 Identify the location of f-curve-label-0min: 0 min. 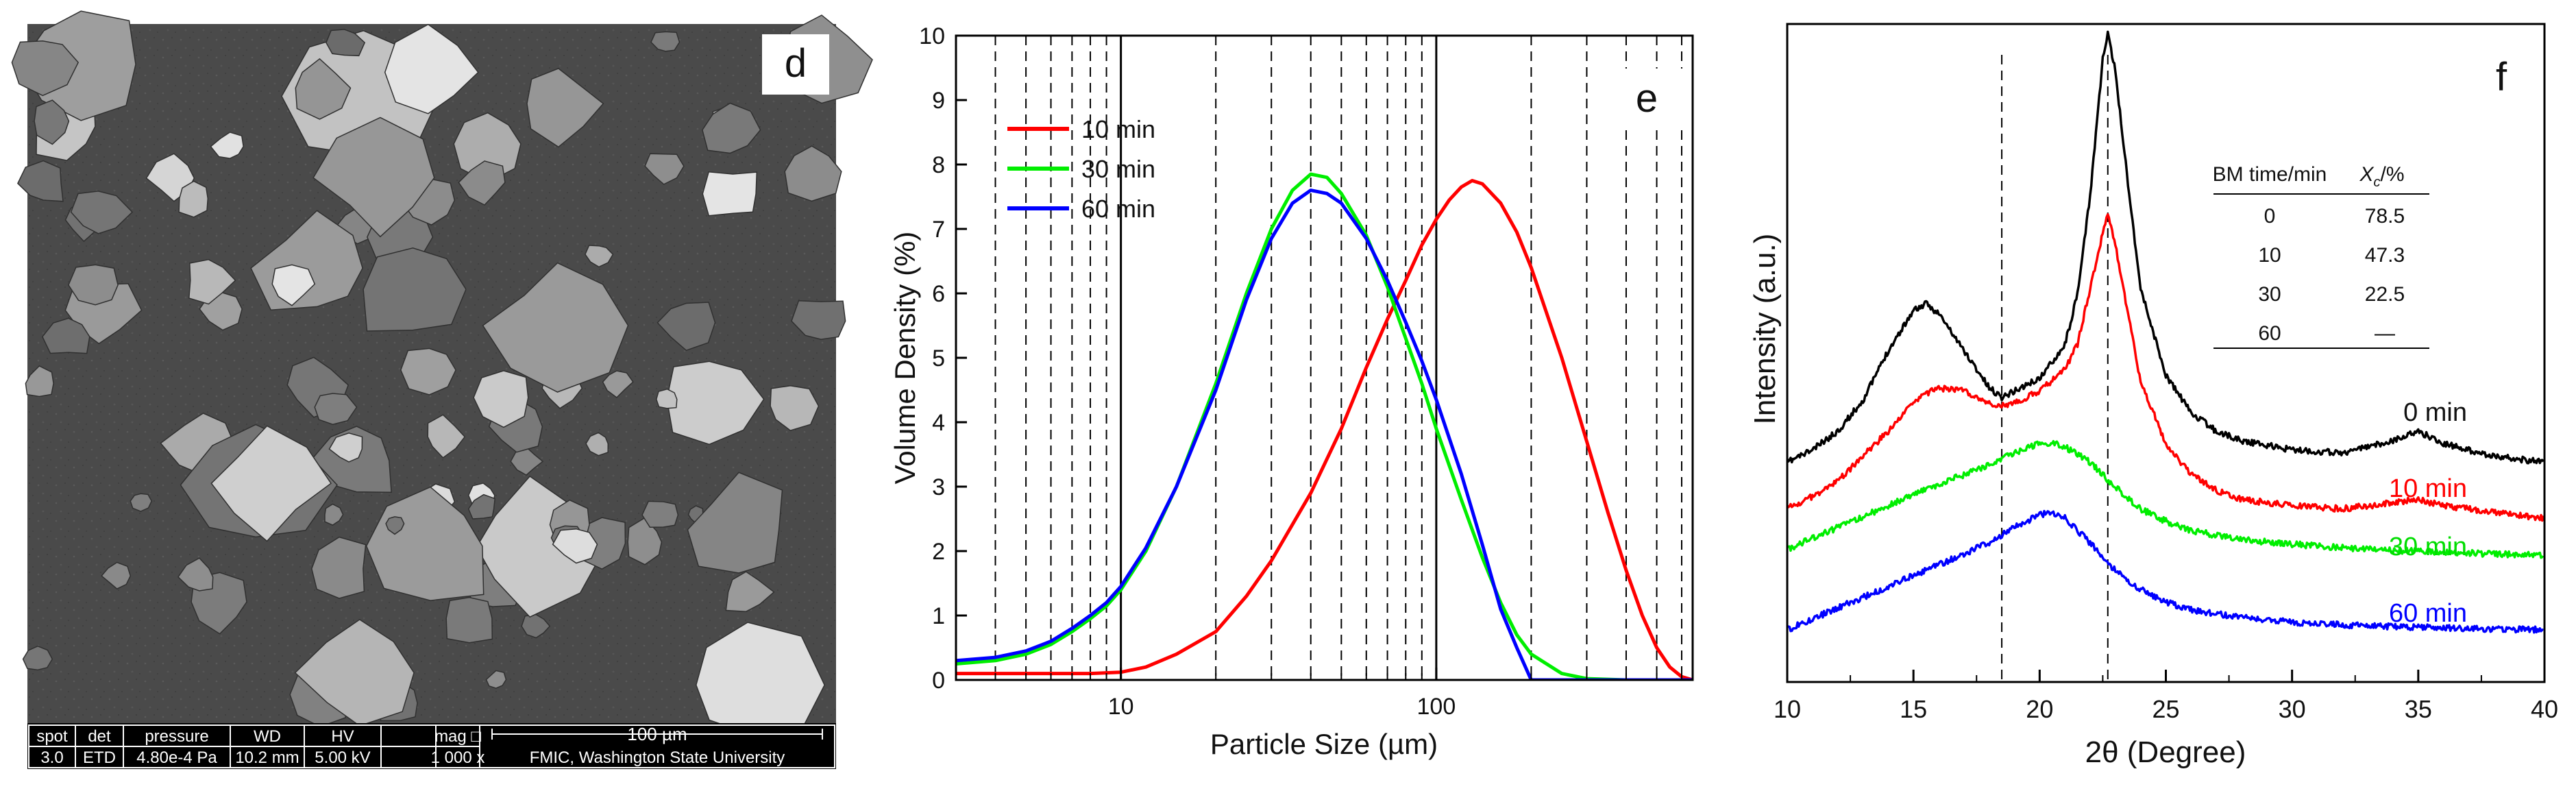
(2435, 412).